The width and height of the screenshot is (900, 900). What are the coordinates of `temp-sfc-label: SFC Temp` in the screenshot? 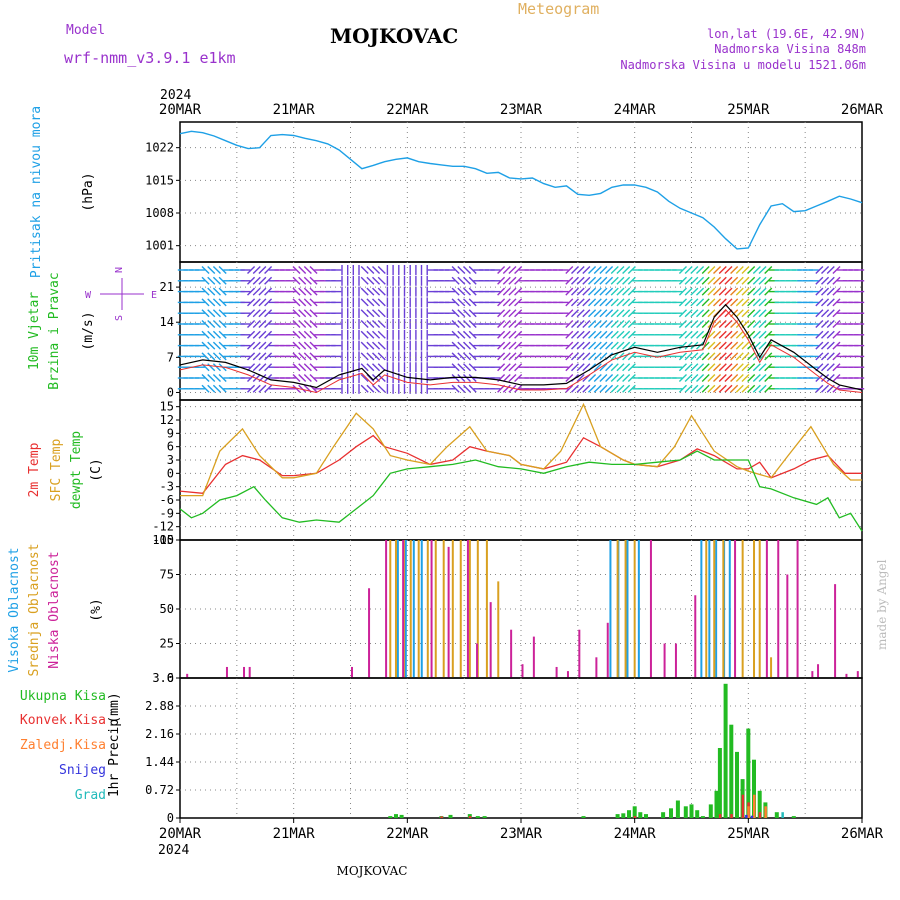 It's located at (56, 470).